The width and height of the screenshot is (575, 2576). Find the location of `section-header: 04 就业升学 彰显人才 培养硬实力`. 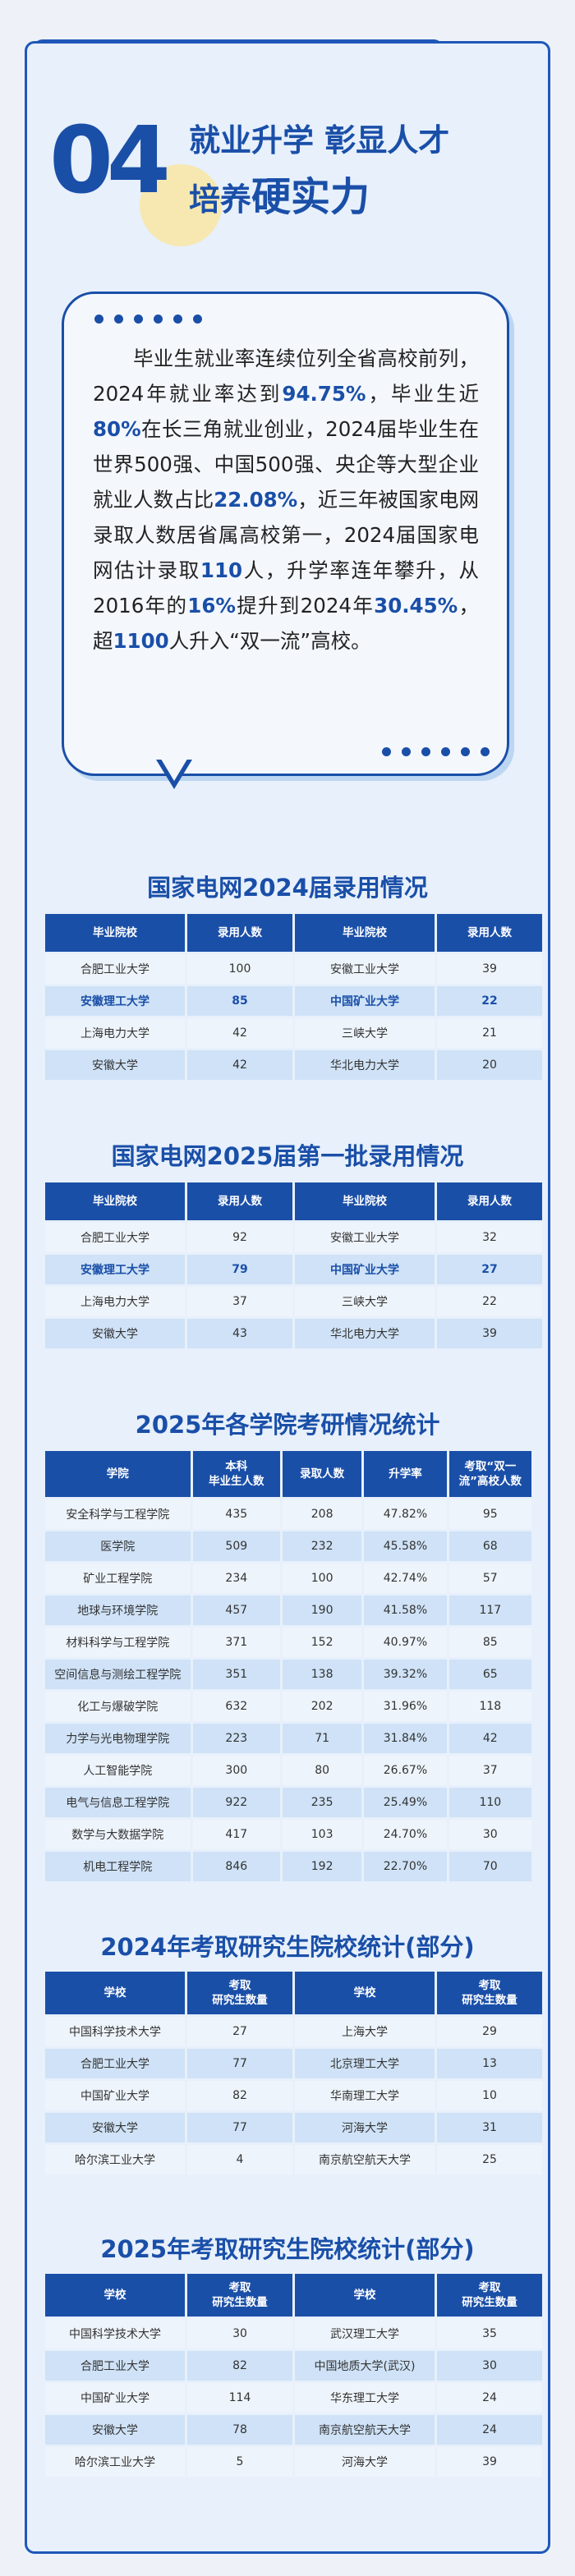

section-header: 04 就业升学 彰显人才 培养硬实力 is located at coordinates (287, 172).